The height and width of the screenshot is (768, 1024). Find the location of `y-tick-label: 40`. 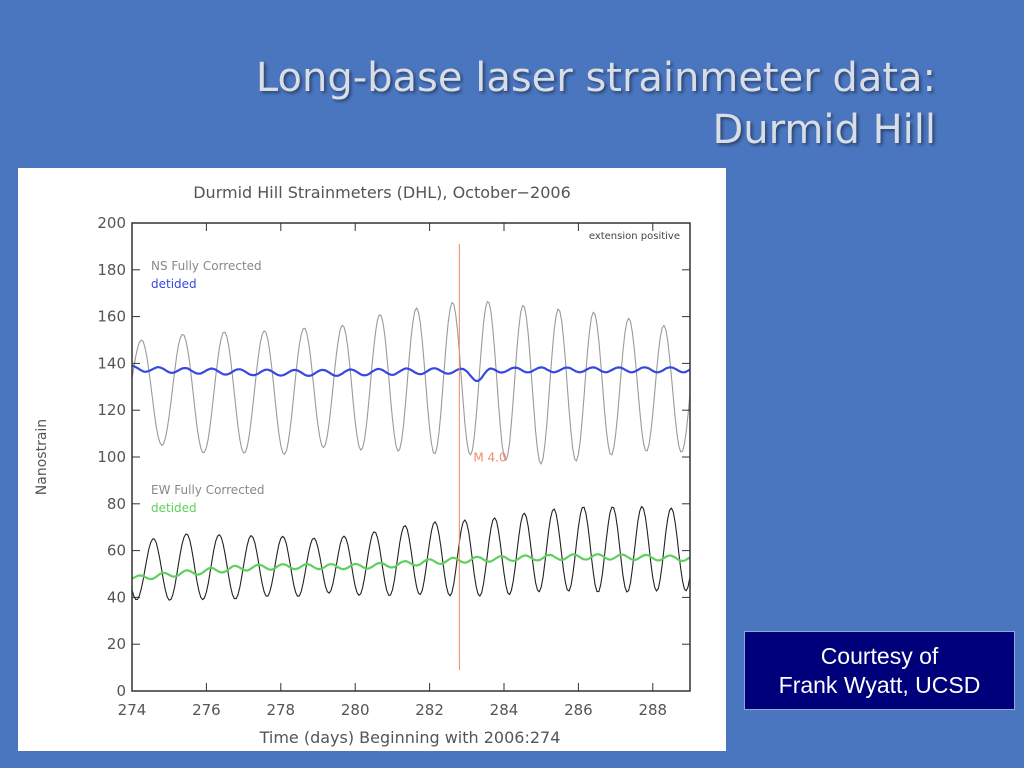

y-tick-label: 40 is located at coordinates (116, 597).